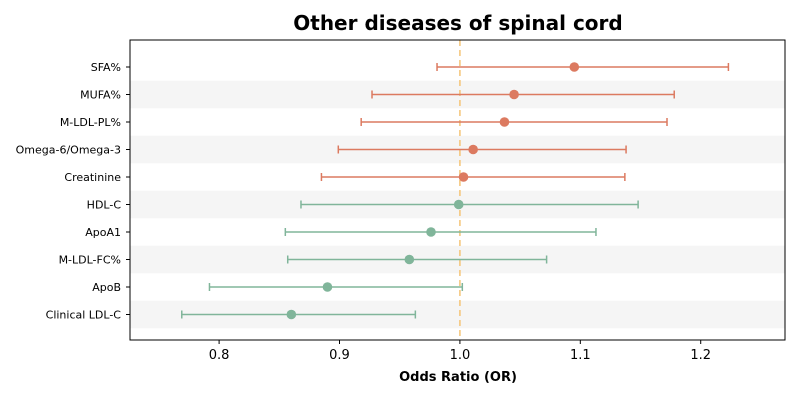 This screenshot has height=400, width=800. I want to click on estimate-hdl-c, so click(469, 204).